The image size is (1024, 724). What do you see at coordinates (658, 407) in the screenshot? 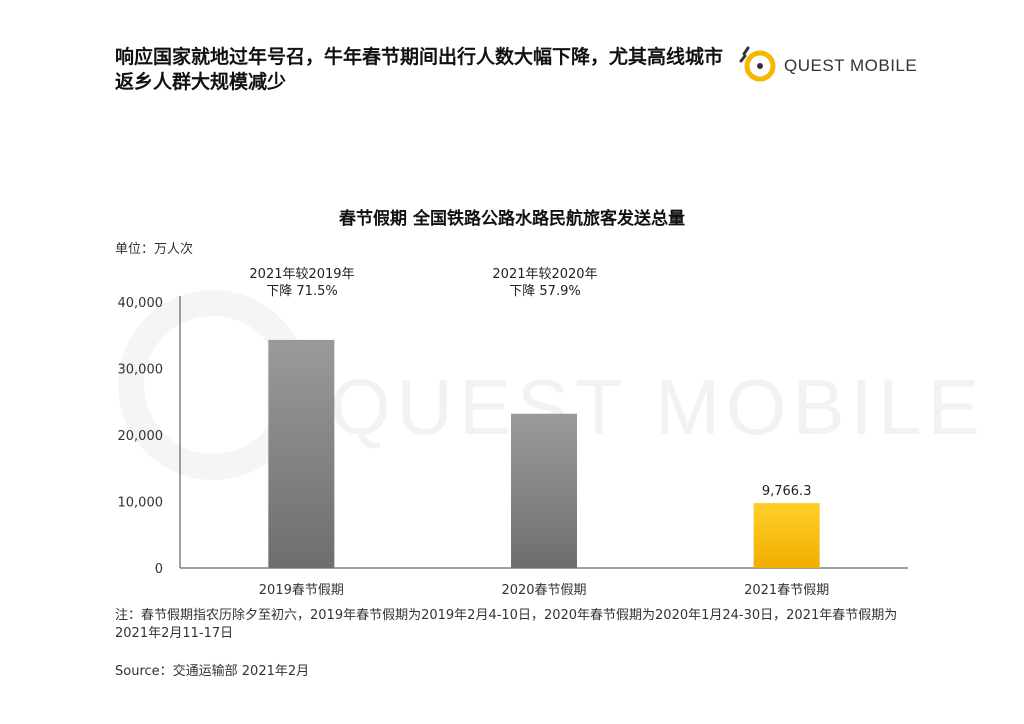
I see `watermark-text: QUEST MOBILE` at bounding box center [658, 407].